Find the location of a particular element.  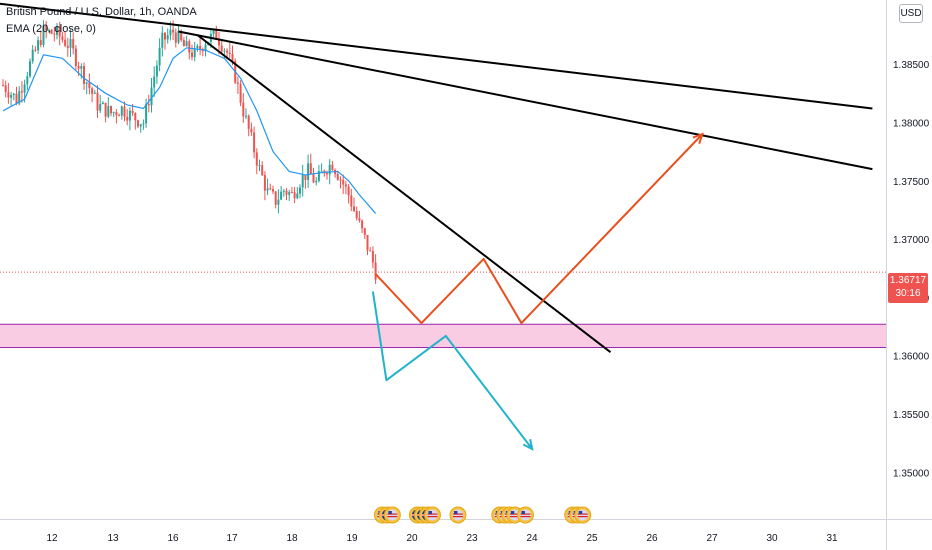

time-tick-label: 25 is located at coordinates (592, 538).